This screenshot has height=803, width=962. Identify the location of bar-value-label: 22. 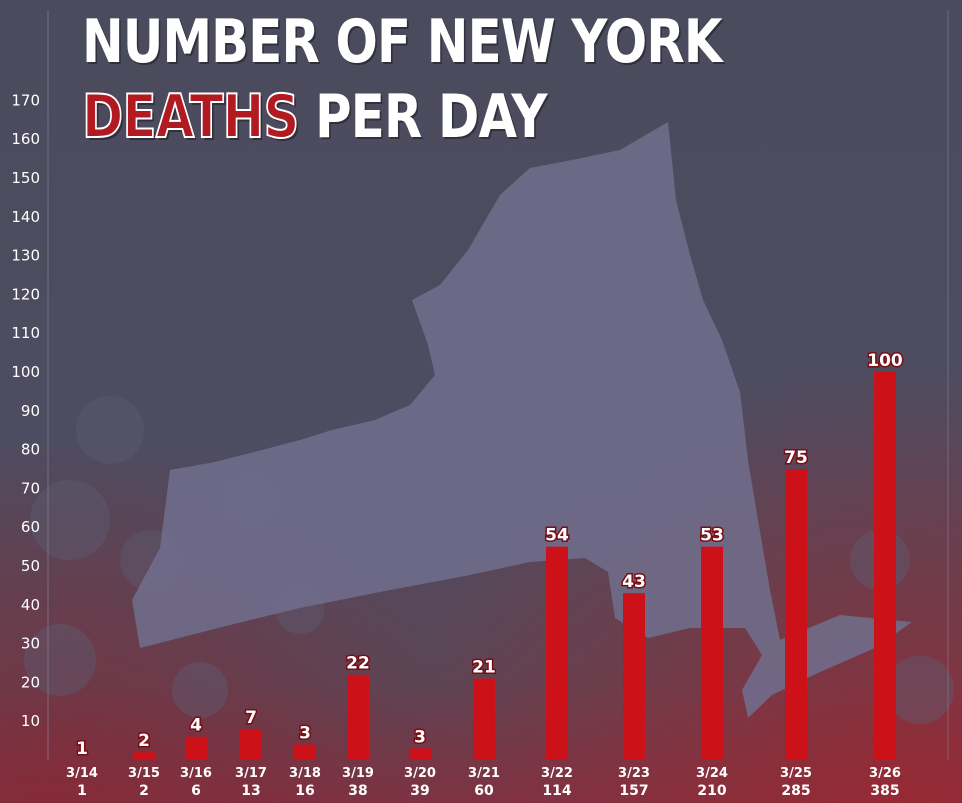
(358, 664).